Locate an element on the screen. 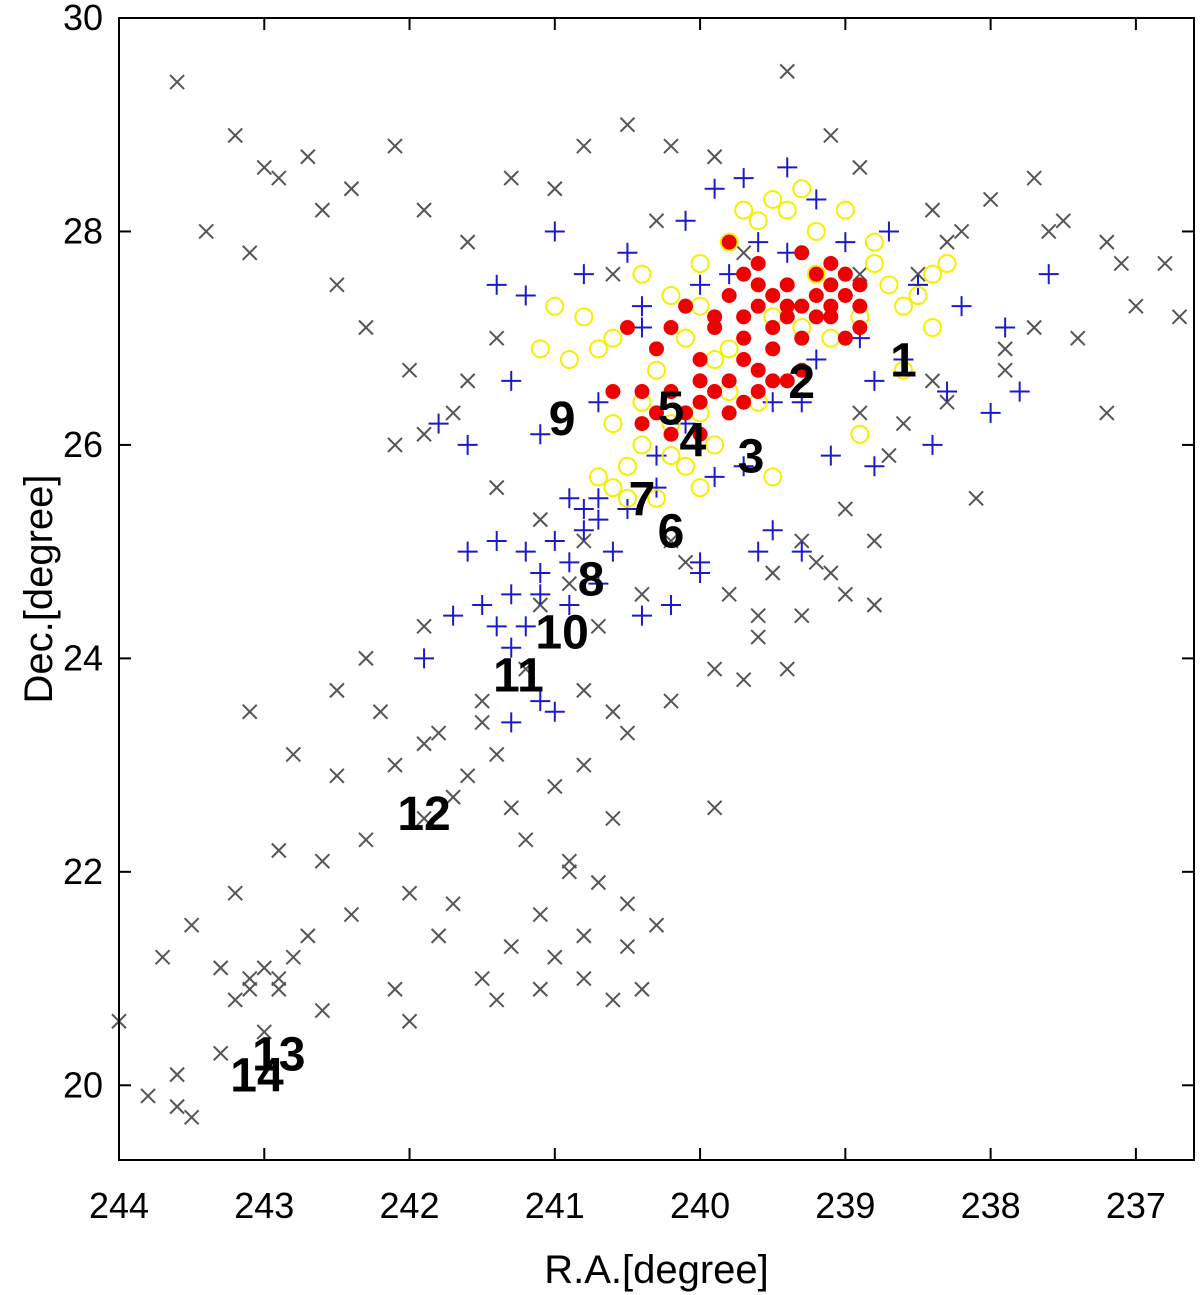  x-tick-label: 244 is located at coordinates (119, 1205).